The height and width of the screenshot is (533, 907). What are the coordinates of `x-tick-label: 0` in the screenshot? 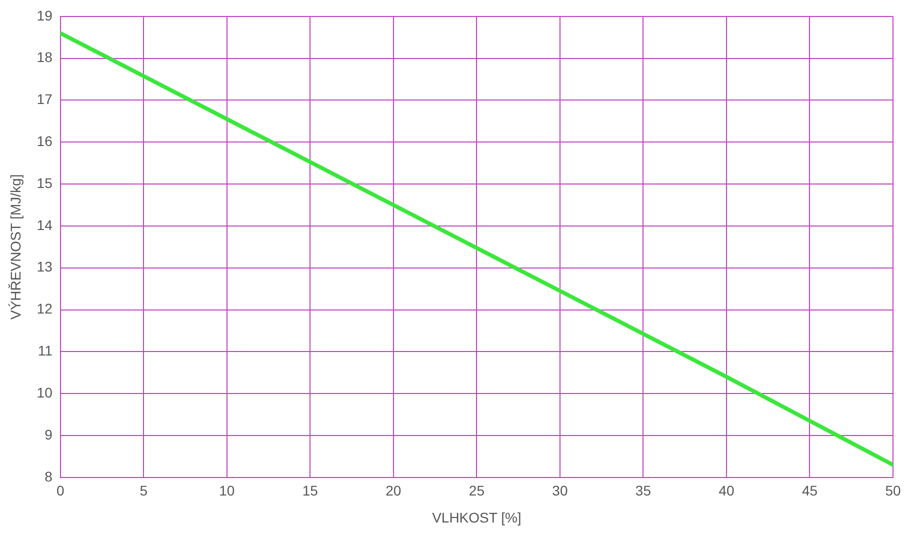 It's located at (60, 490).